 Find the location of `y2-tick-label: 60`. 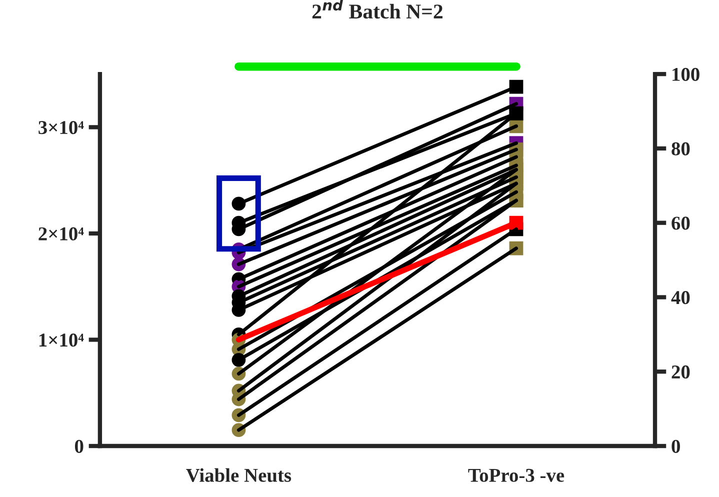

y2-tick-label: 60 is located at coordinates (681, 223).